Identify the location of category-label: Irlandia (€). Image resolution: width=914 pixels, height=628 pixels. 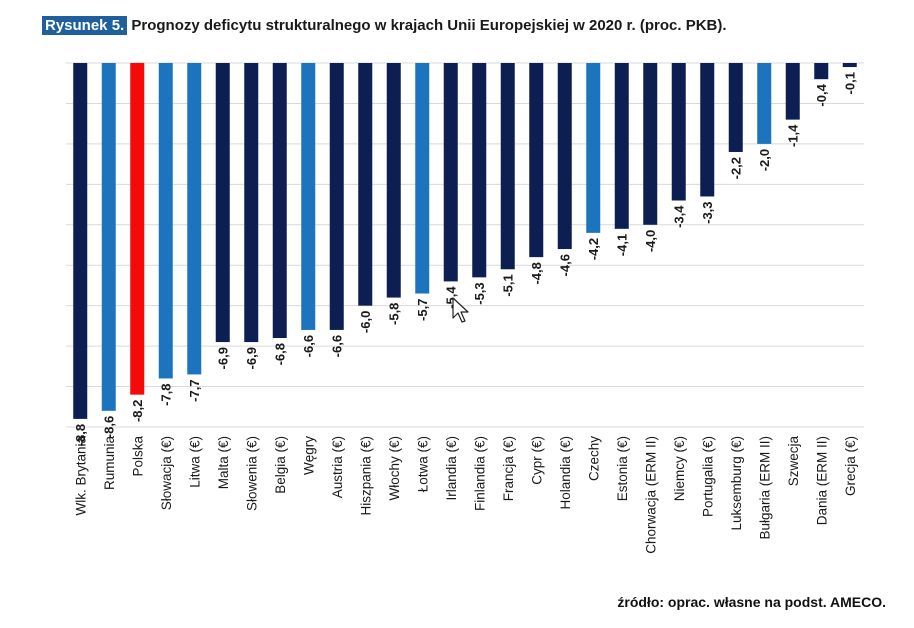
(451, 468).